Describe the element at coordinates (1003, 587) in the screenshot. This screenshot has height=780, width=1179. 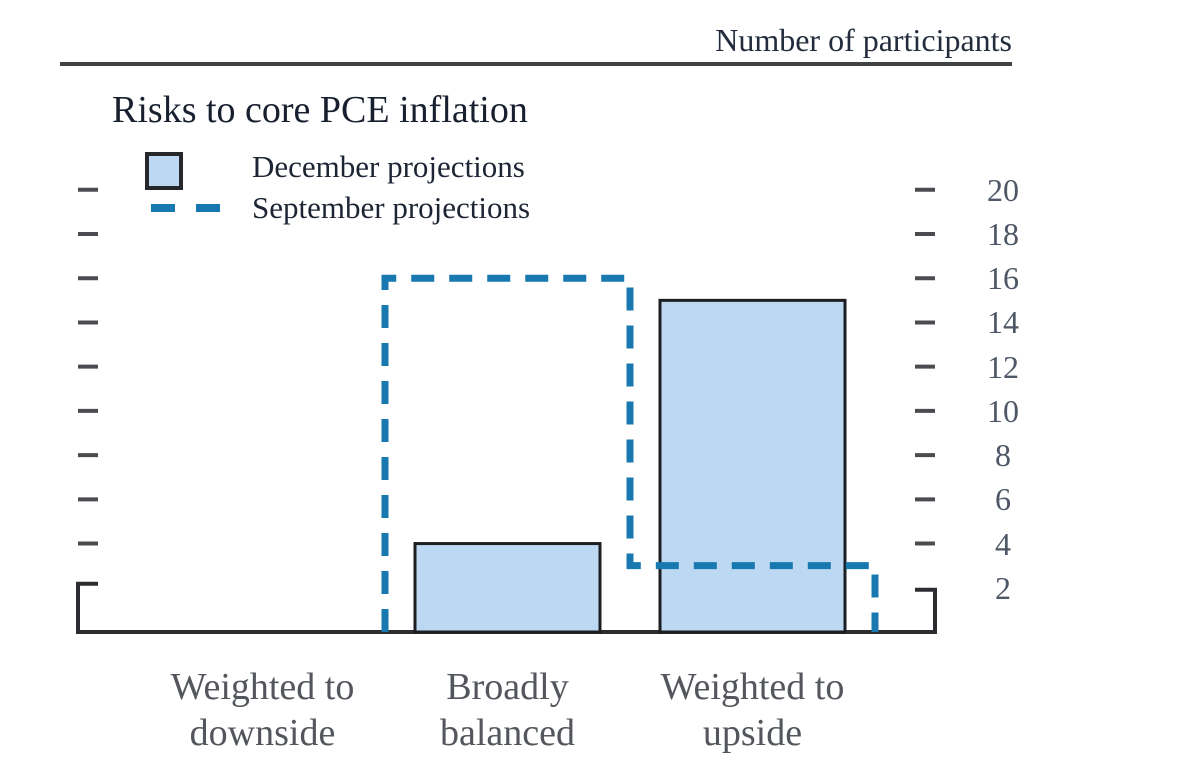
I see `y-tick-label-2: 2` at that location.